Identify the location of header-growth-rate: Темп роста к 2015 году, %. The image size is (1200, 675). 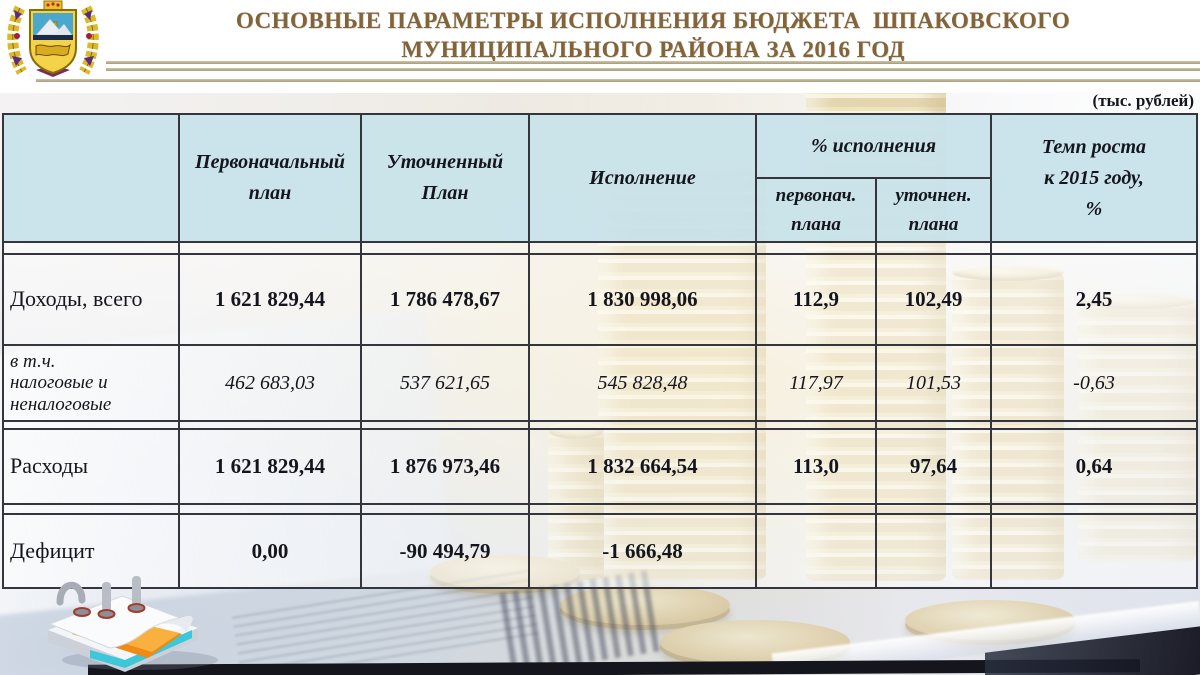
(1094, 178).